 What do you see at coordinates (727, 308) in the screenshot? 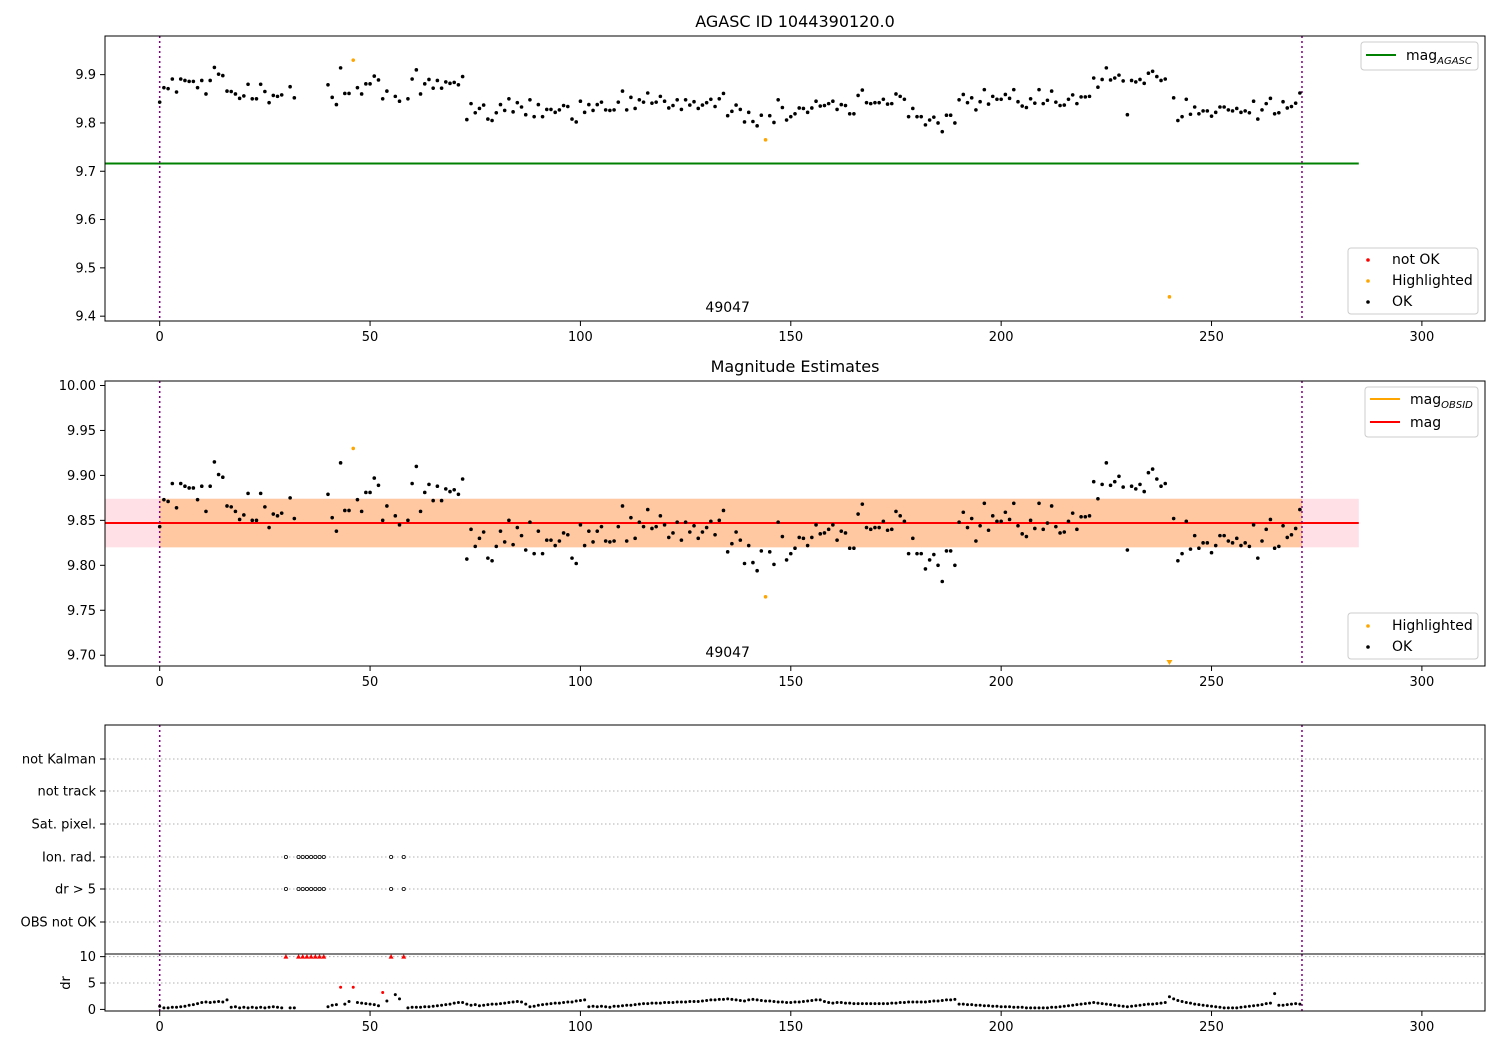
I see `obsid-label: 49047` at bounding box center [727, 308].